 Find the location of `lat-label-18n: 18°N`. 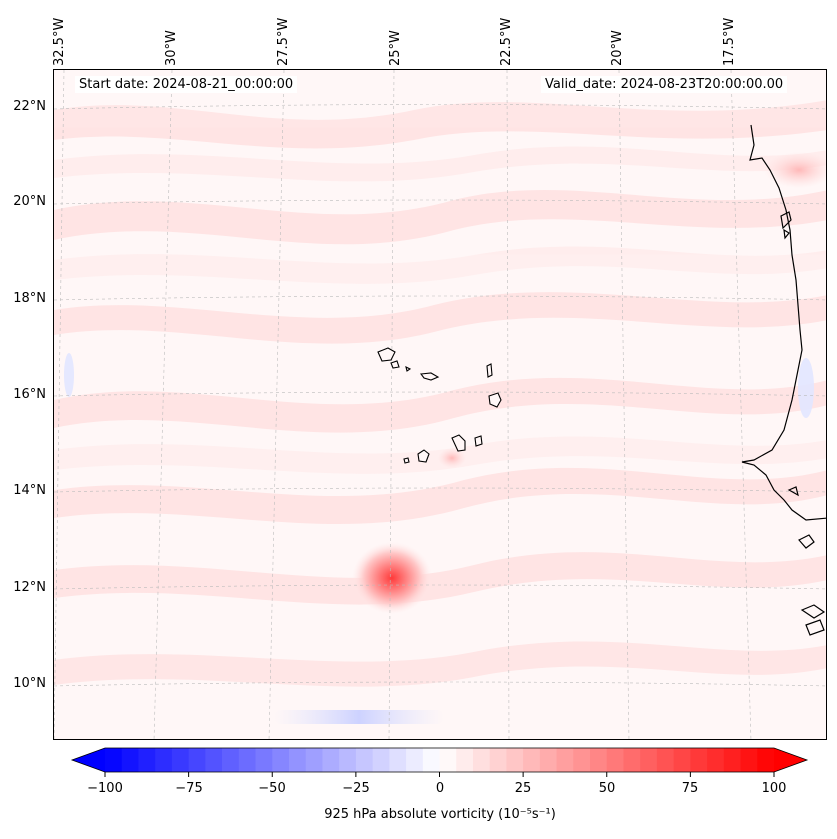

lat-label-18n: 18°N is located at coordinates (29, 298).